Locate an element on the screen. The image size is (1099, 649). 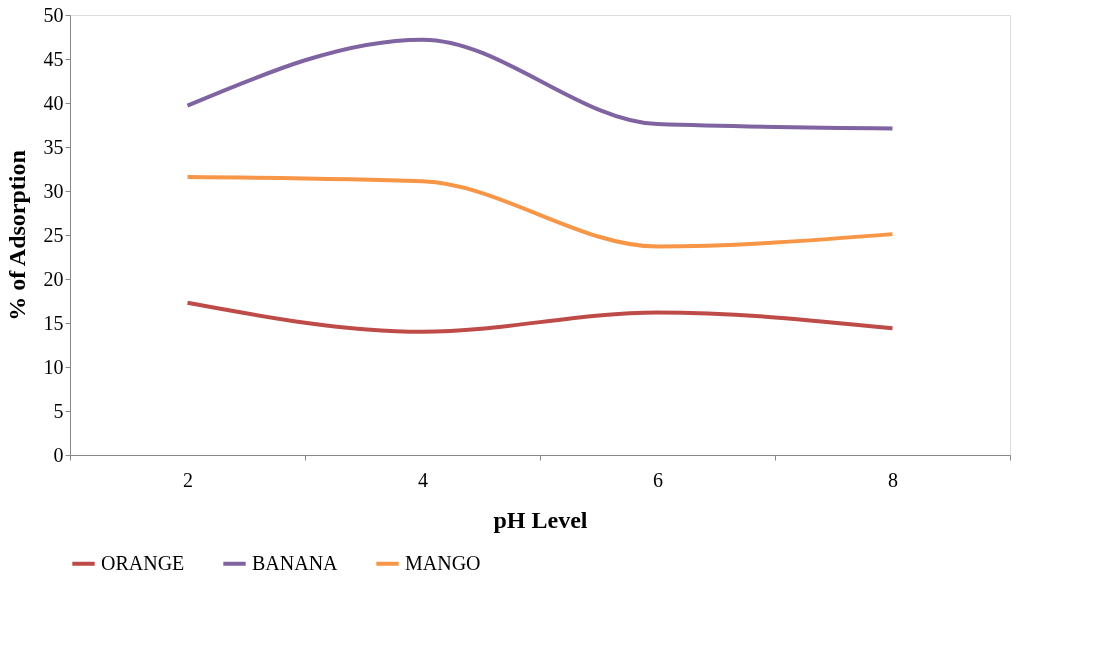
y-tick-label: 5 is located at coordinates (58, 410).